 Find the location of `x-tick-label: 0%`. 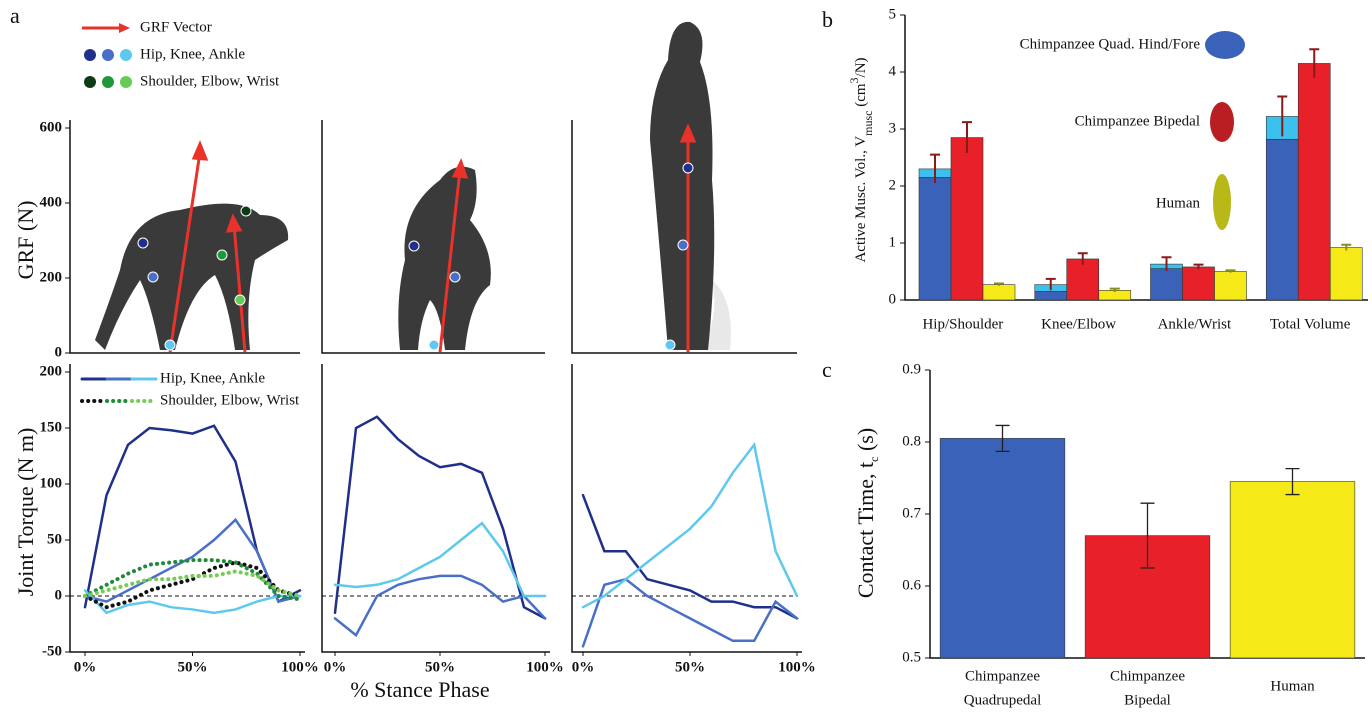

x-tick-label: 0% is located at coordinates (583, 667).